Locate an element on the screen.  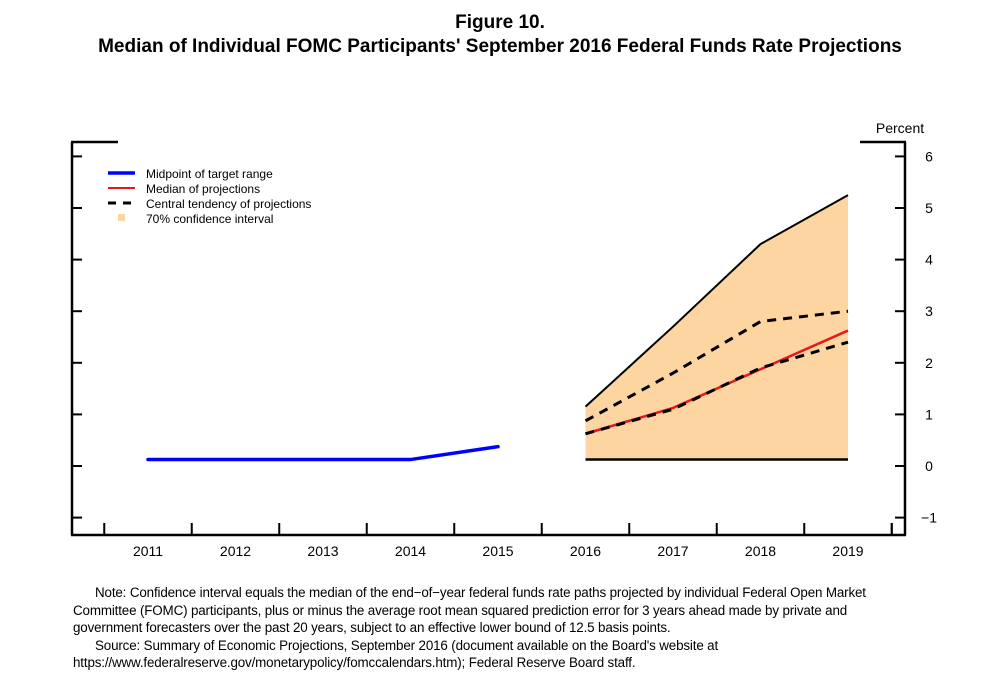
x-tick-label: 2017 is located at coordinates (672, 551).